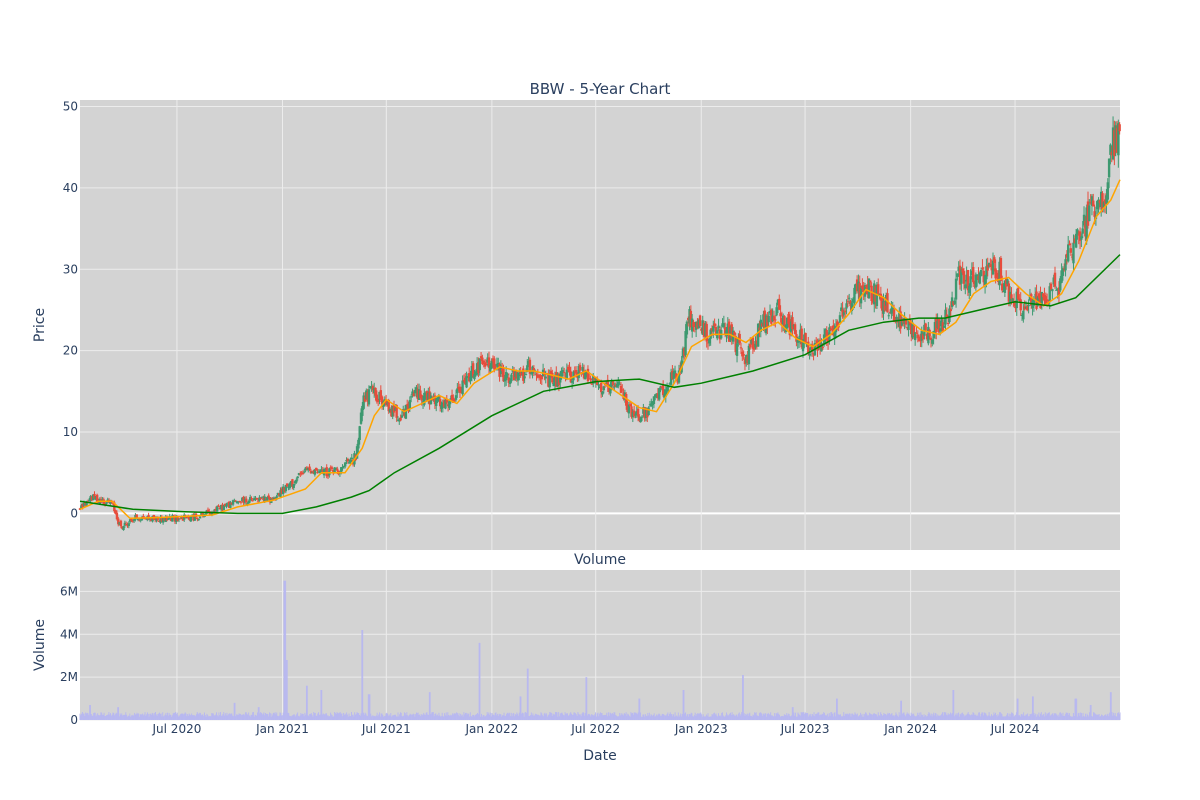 The image size is (1200, 800). What do you see at coordinates (74, 720) in the screenshot?
I see `volume-y-tick-label: 0` at bounding box center [74, 720].